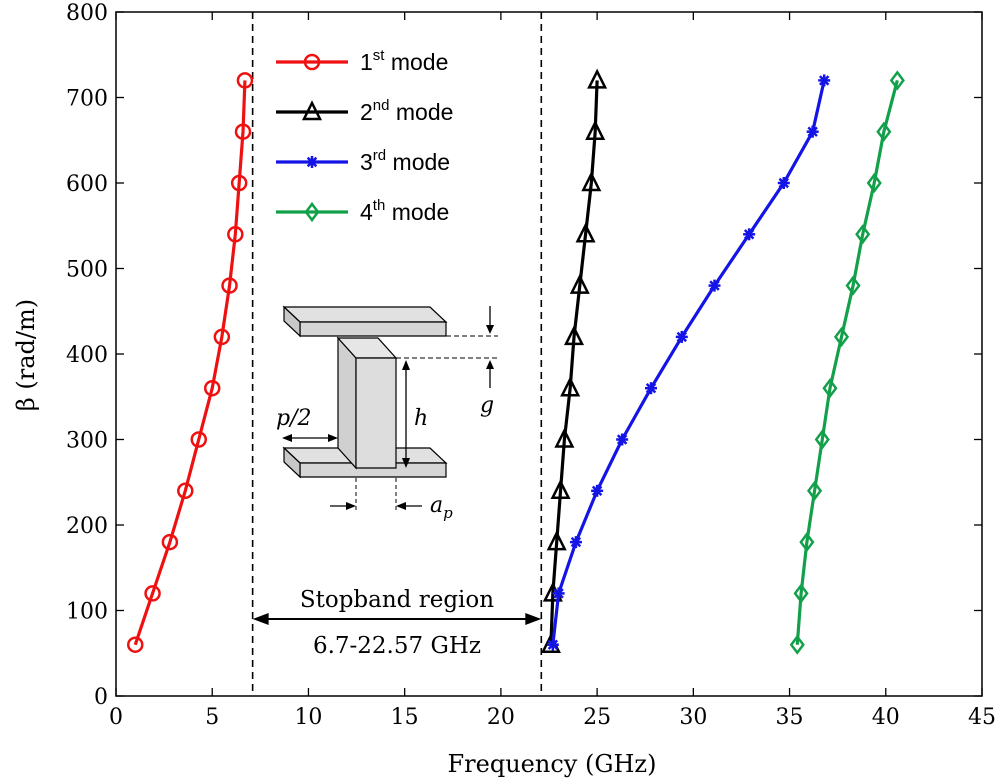 Image resolution: width=1000 pixels, height=782 pixels. What do you see at coordinates (116, 717) in the screenshot?
I see `x-tick-label: 0` at bounding box center [116, 717].